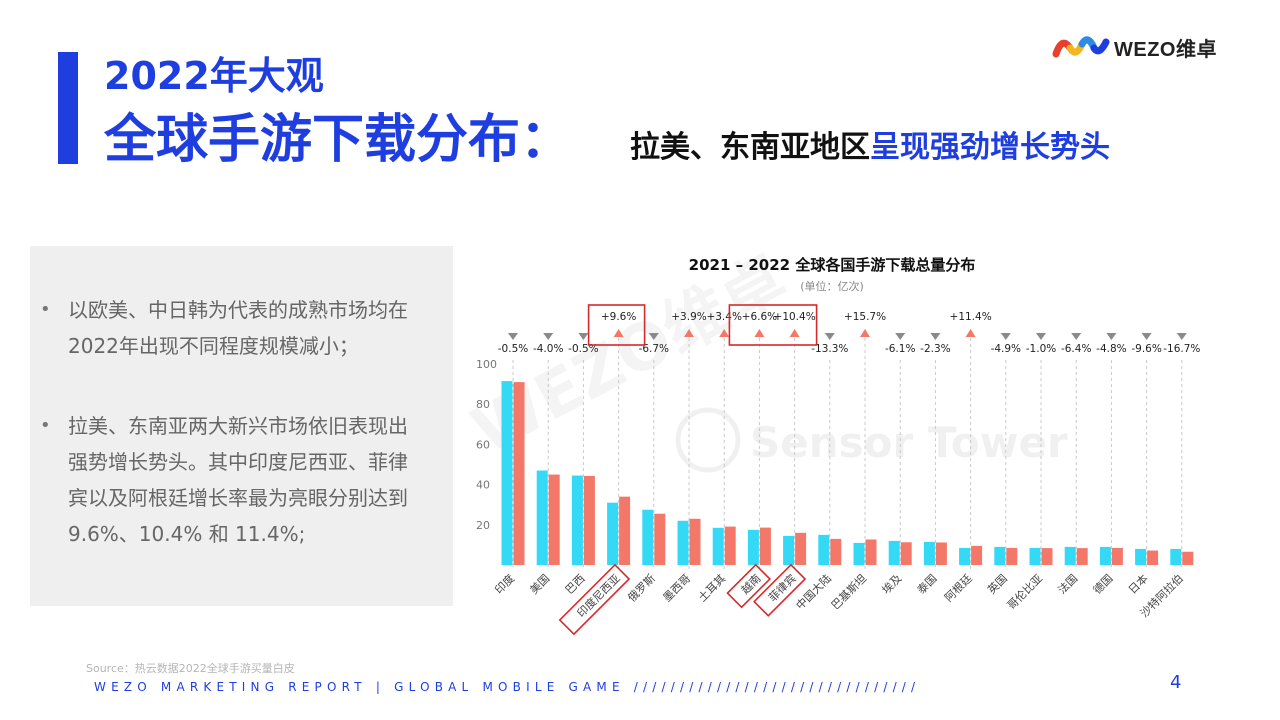 This screenshot has width=1280, height=720. What do you see at coordinates (712, 588) in the screenshot?
I see `x-tick-label: 土耳其` at bounding box center [712, 588].